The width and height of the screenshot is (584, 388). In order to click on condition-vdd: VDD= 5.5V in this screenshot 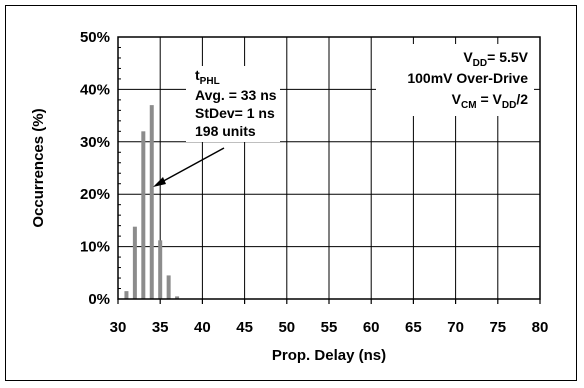, I will do `click(495, 59)`.